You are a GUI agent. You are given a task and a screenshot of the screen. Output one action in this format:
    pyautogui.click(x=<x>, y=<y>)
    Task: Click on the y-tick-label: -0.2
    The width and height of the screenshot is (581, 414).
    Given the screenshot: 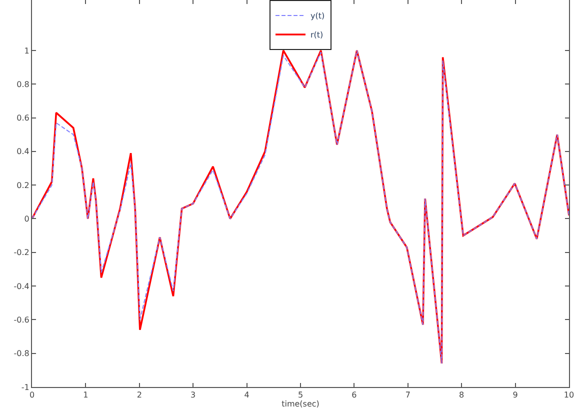 What is the action you would take?
    pyautogui.click(x=22, y=253)
    